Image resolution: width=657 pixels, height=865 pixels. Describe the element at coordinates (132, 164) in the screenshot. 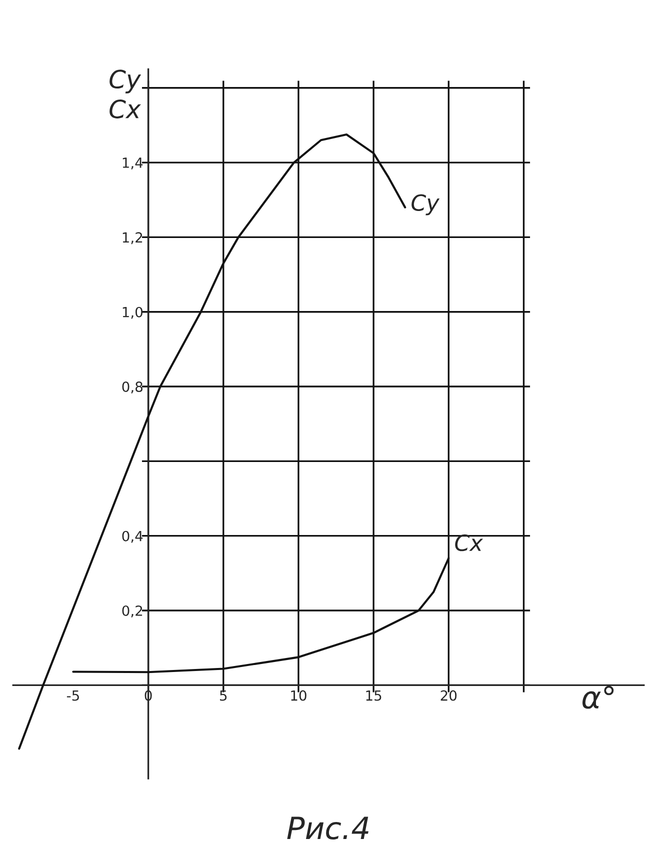

I see `y-tick-label: 1,4` at that location.